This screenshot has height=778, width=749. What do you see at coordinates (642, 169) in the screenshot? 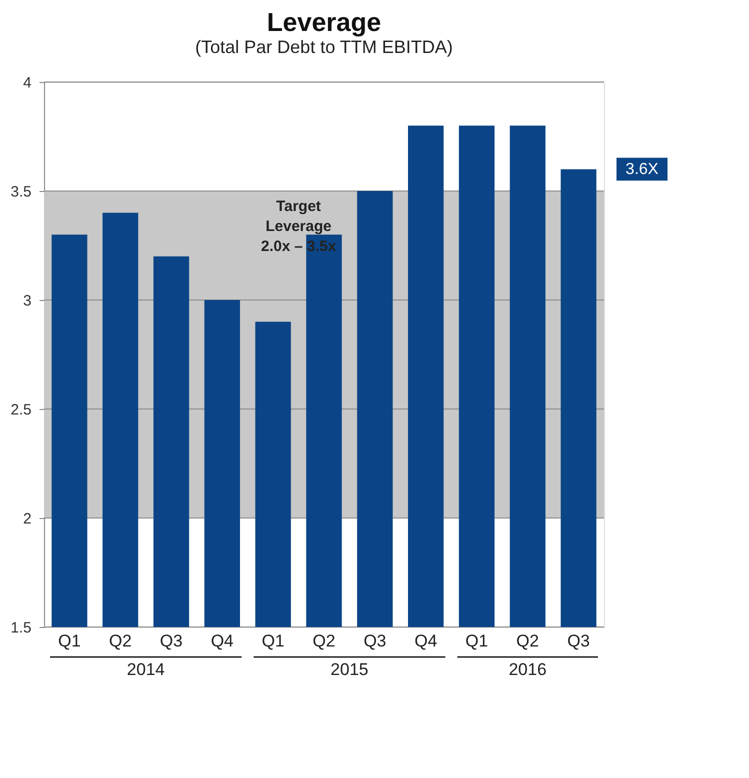
I see `text: 3.6X` at bounding box center [642, 169].